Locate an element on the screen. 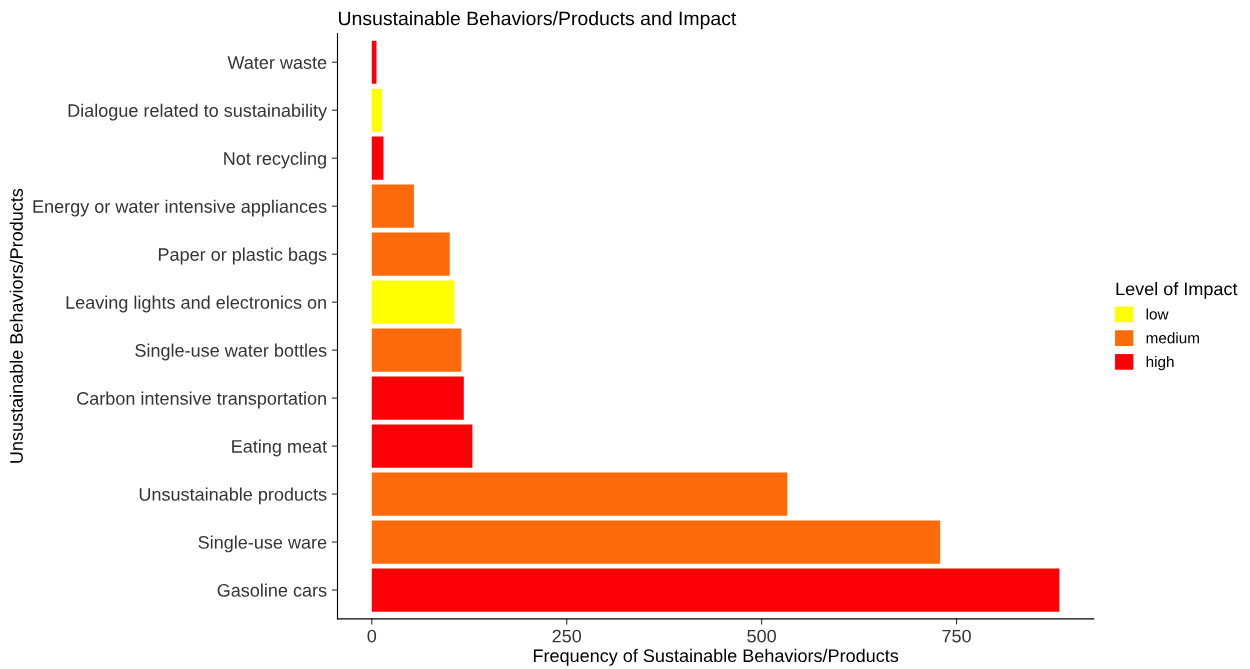 The height and width of the screenshot is (669, 1250). y-tick-label: Eating meat is located at coordinates (279, 448).